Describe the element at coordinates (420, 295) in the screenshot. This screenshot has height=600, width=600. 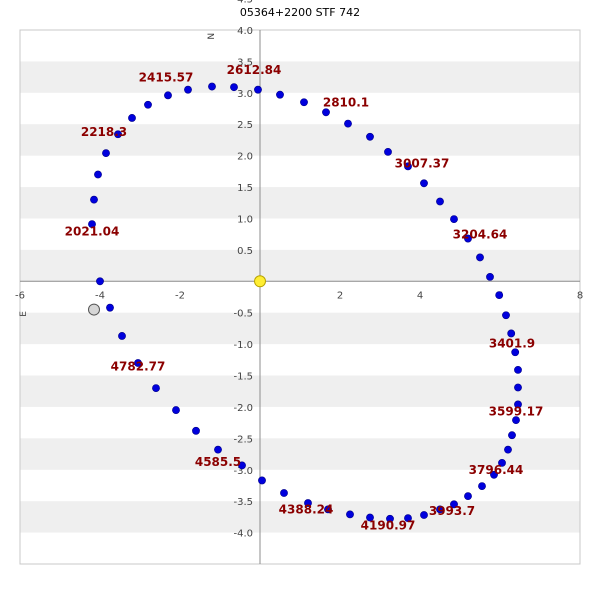
I see `x-tick-label: 4` at that location.